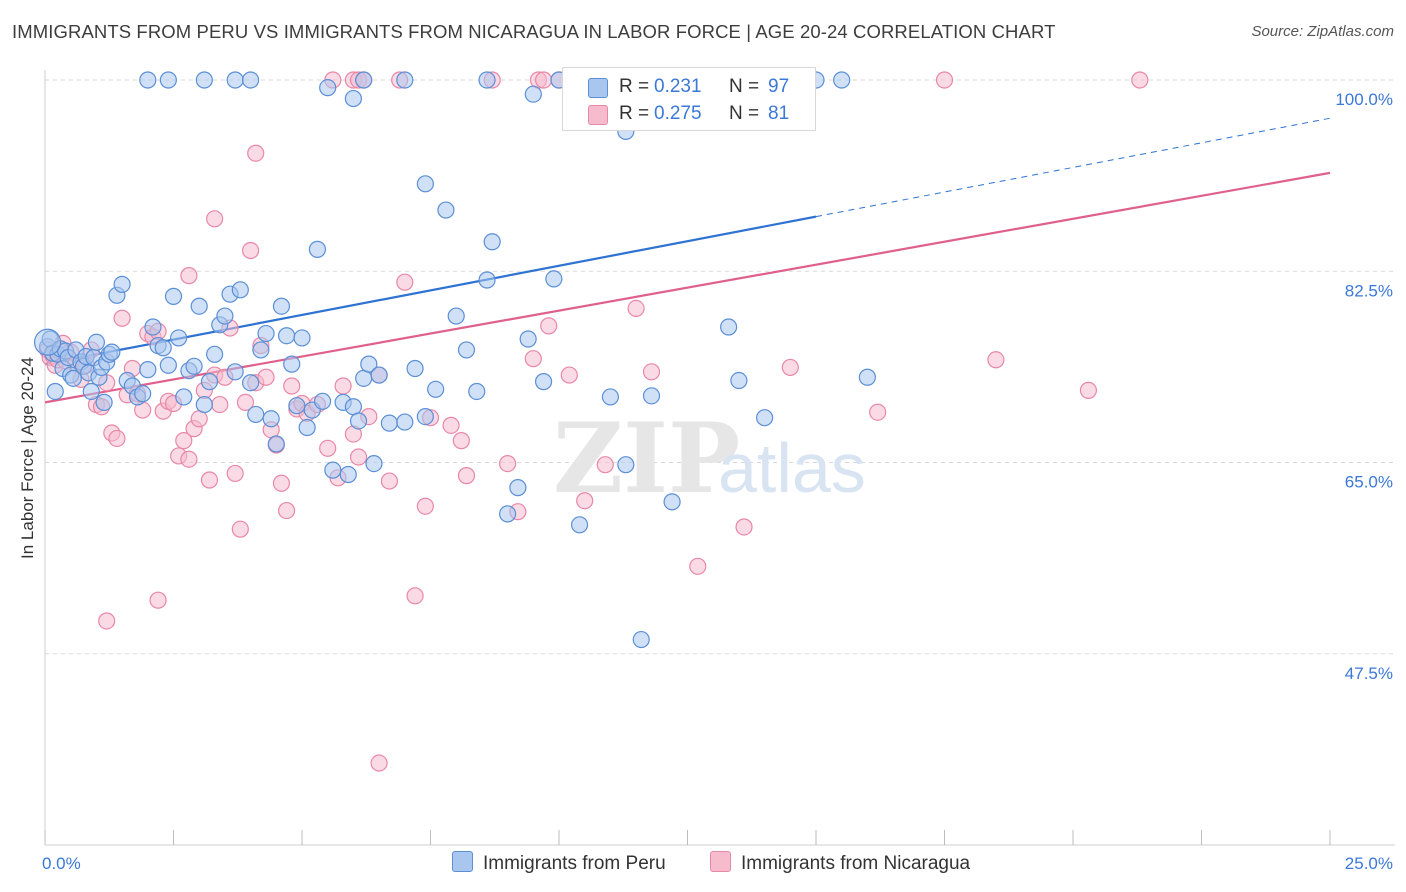 The height and width of the screenshot is (892, 1406). Describe the element at coordinates (1369, 482) in the screenshot. I see `y-tick-label-1: 65.0%` at that location.